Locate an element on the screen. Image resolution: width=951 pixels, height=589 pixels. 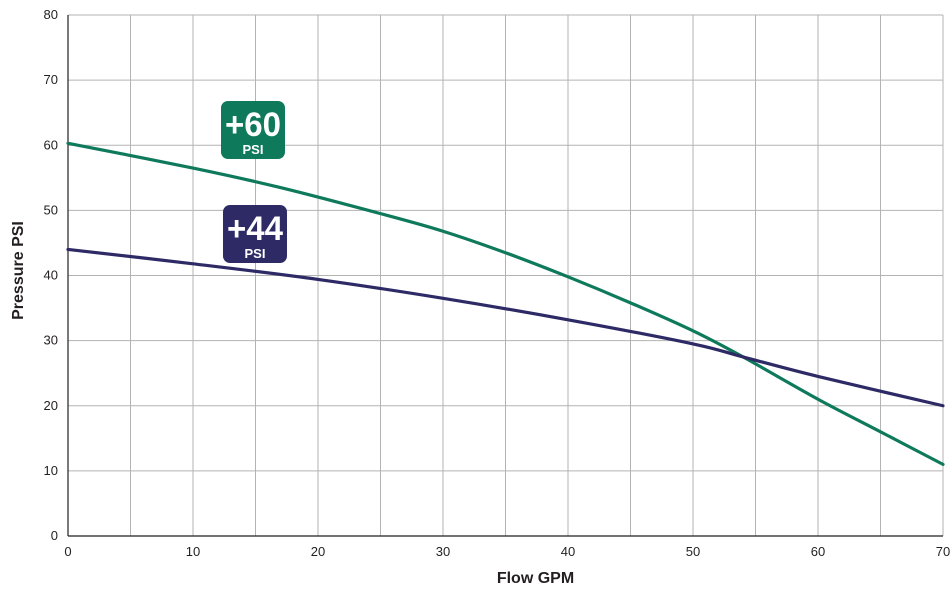
y-tick-labels: 0 10 20 30 40 50 60 70 80 is located at coordinates (51, 275).